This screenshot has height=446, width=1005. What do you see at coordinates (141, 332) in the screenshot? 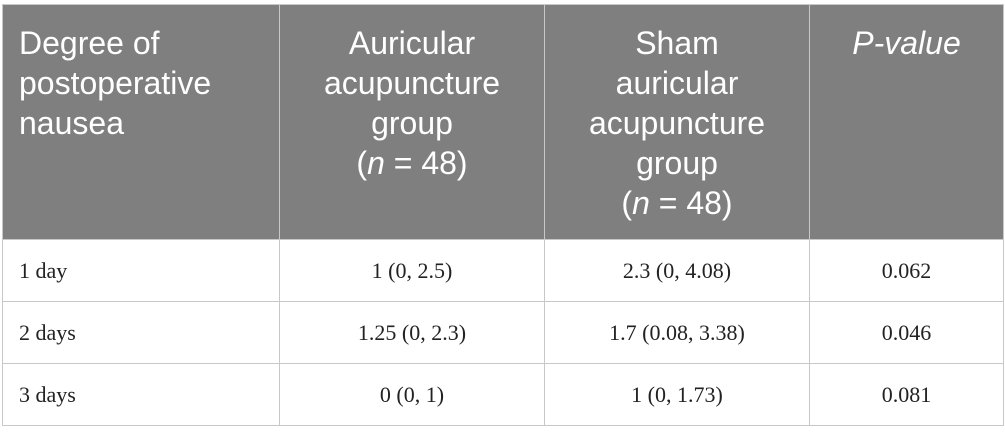
I see `table-cell: 2 days` at bounding box center [141, 332].